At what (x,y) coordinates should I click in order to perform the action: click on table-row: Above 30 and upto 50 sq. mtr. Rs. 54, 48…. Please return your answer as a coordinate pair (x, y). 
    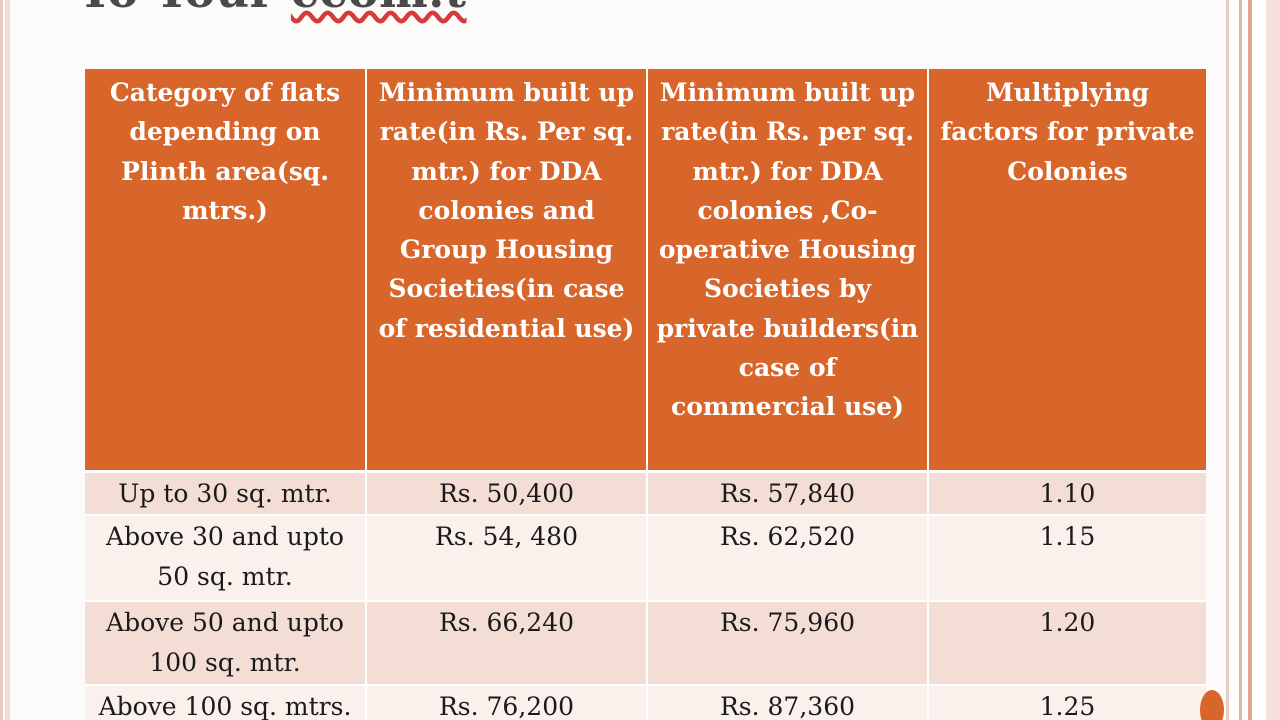
    Looking at the image, I should click on (645, 558).